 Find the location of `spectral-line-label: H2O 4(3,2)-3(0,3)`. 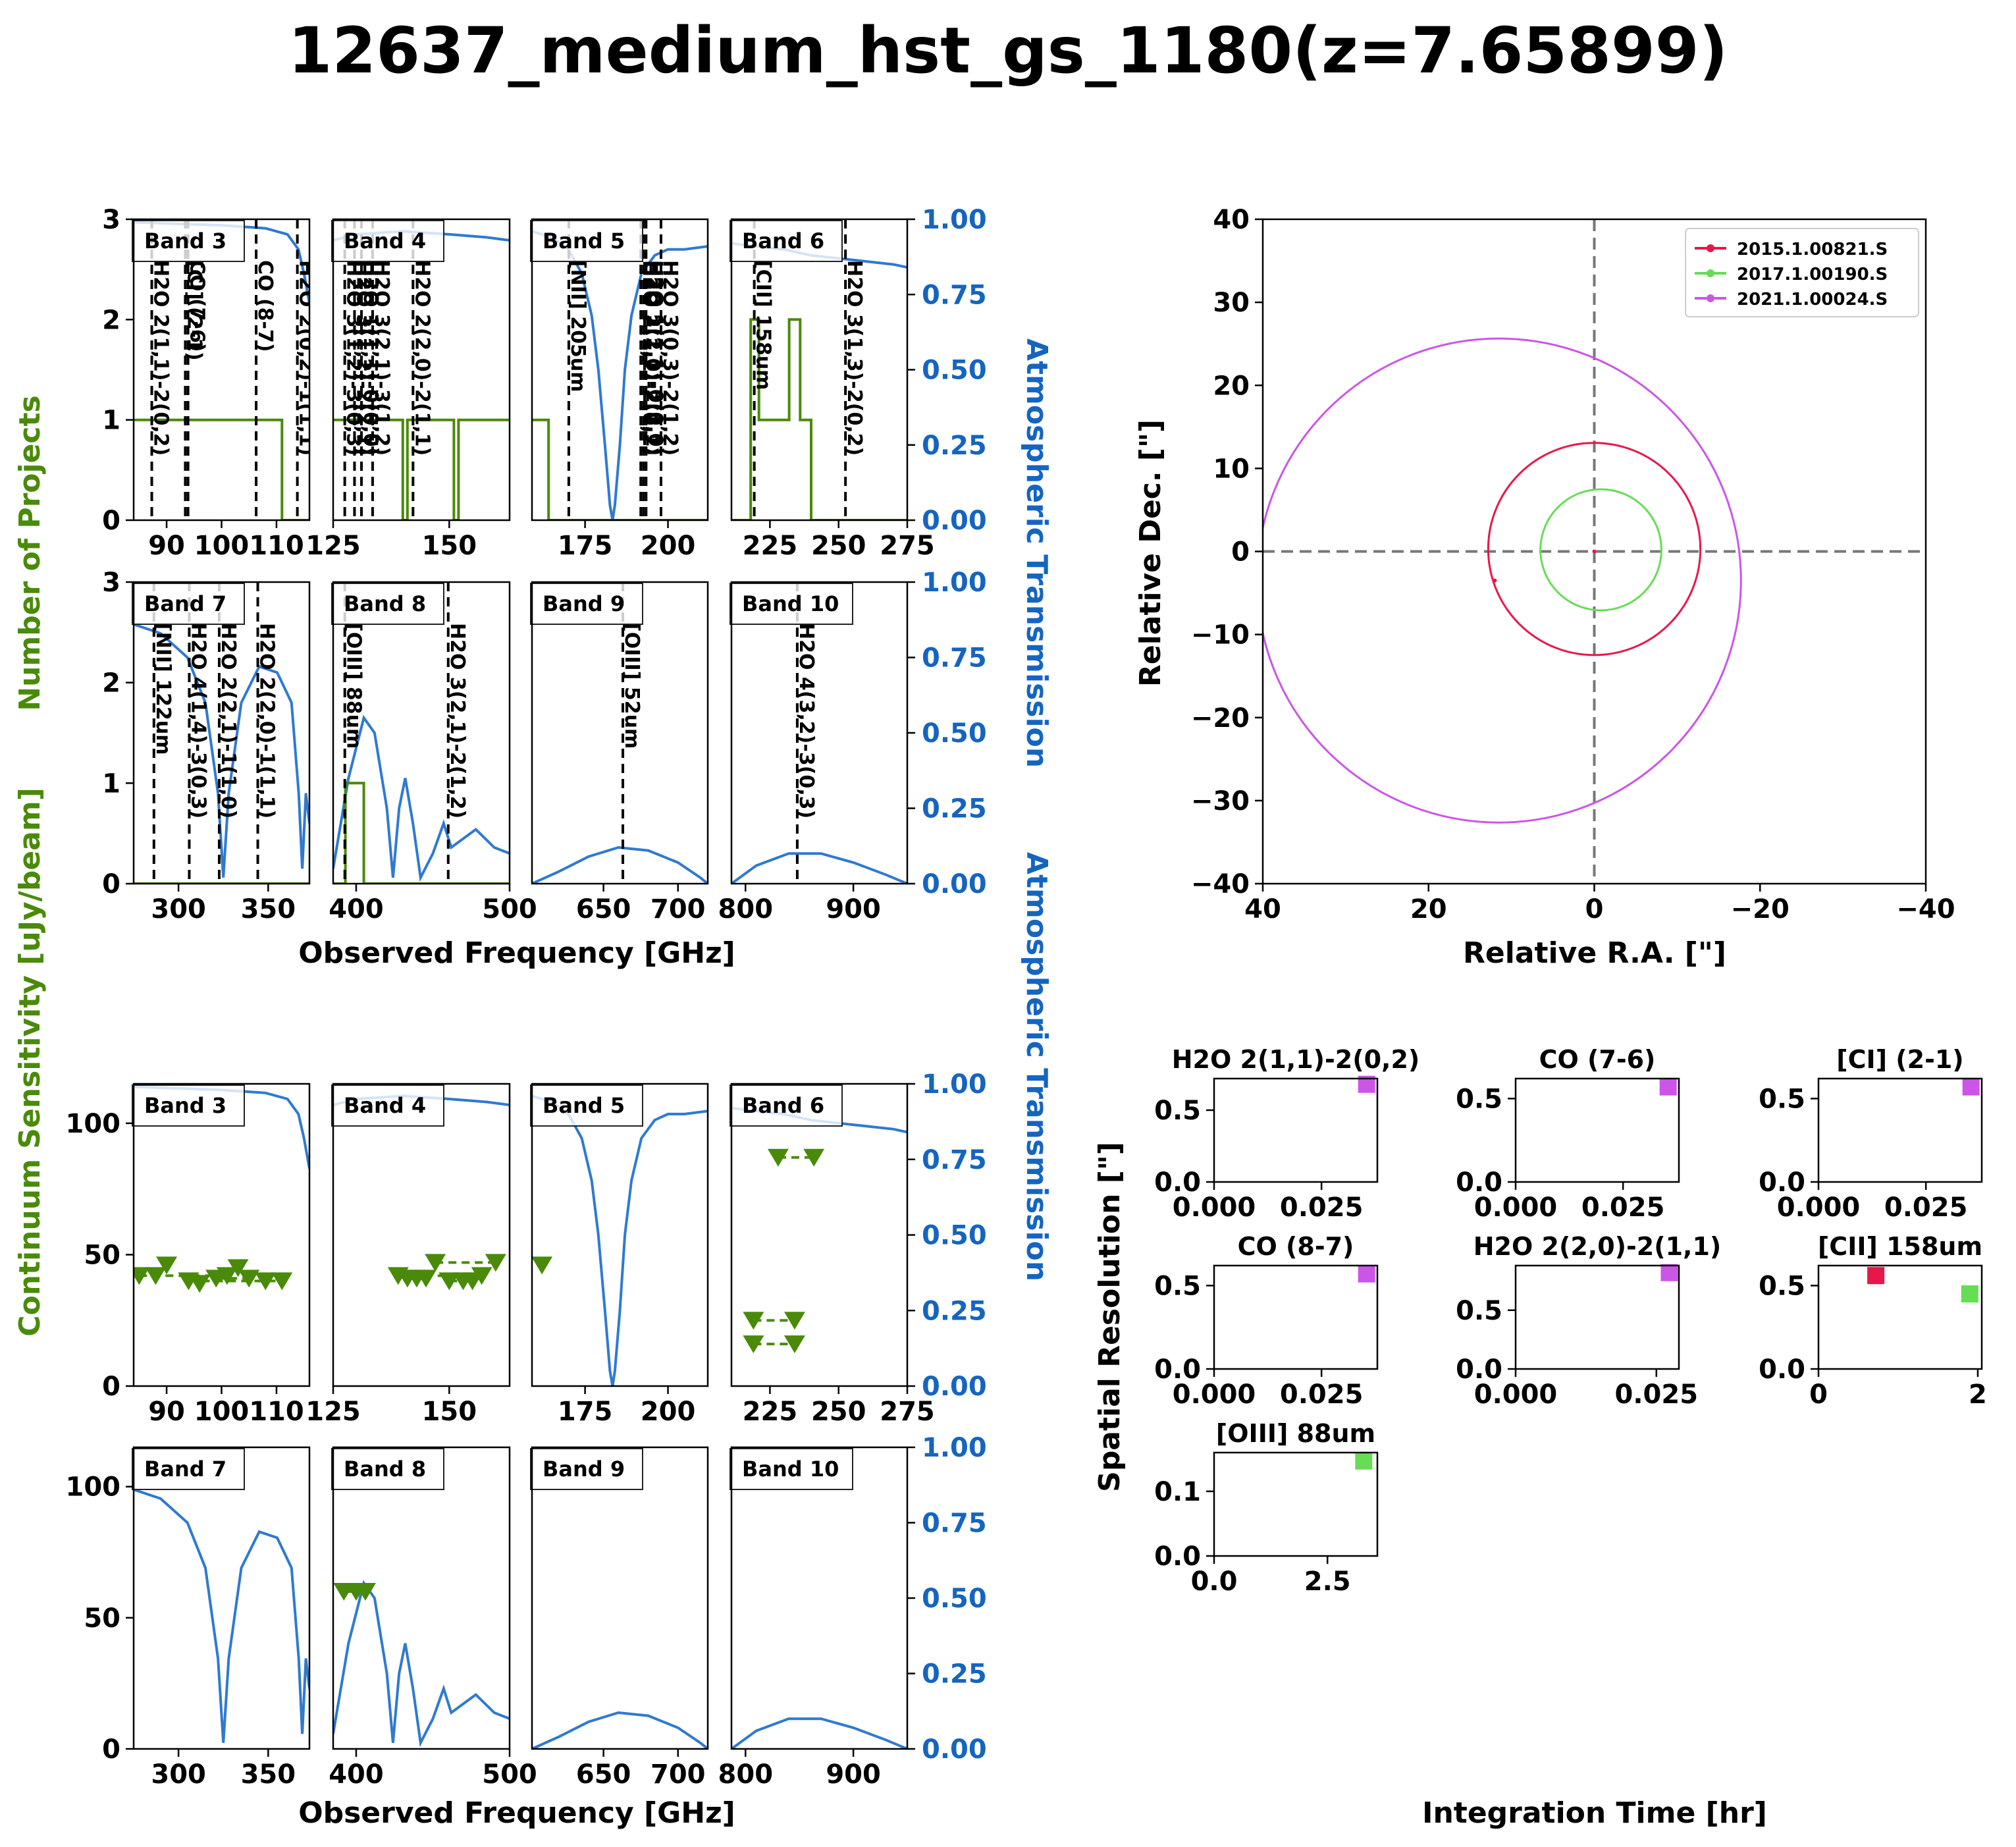

spectral-line-label: H2O 4(3,2)-3(0,3) is located at coordinates (806, 720).